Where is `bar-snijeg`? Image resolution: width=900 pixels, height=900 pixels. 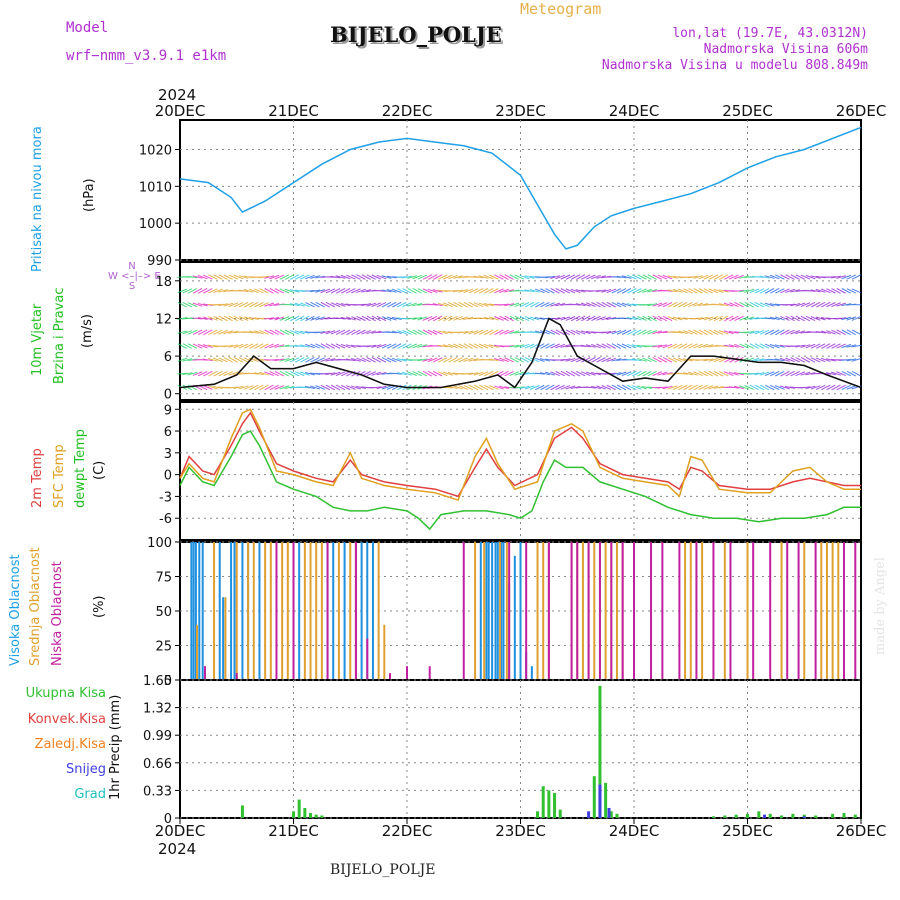 bar-snijeg is located at coordinates (600, 801).